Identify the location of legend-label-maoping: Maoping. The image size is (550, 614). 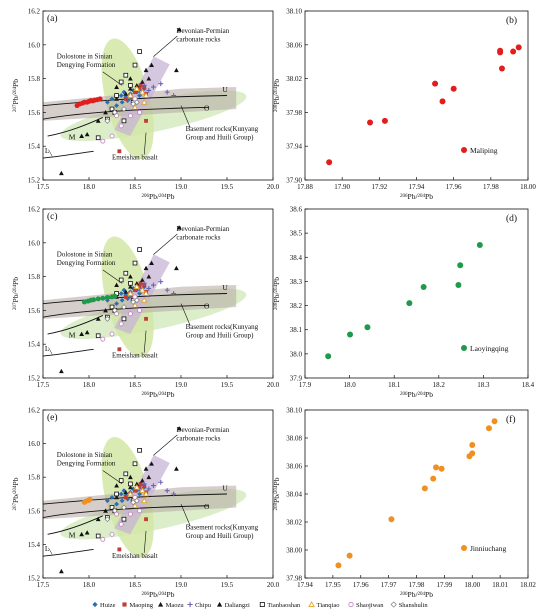
(142, 605).